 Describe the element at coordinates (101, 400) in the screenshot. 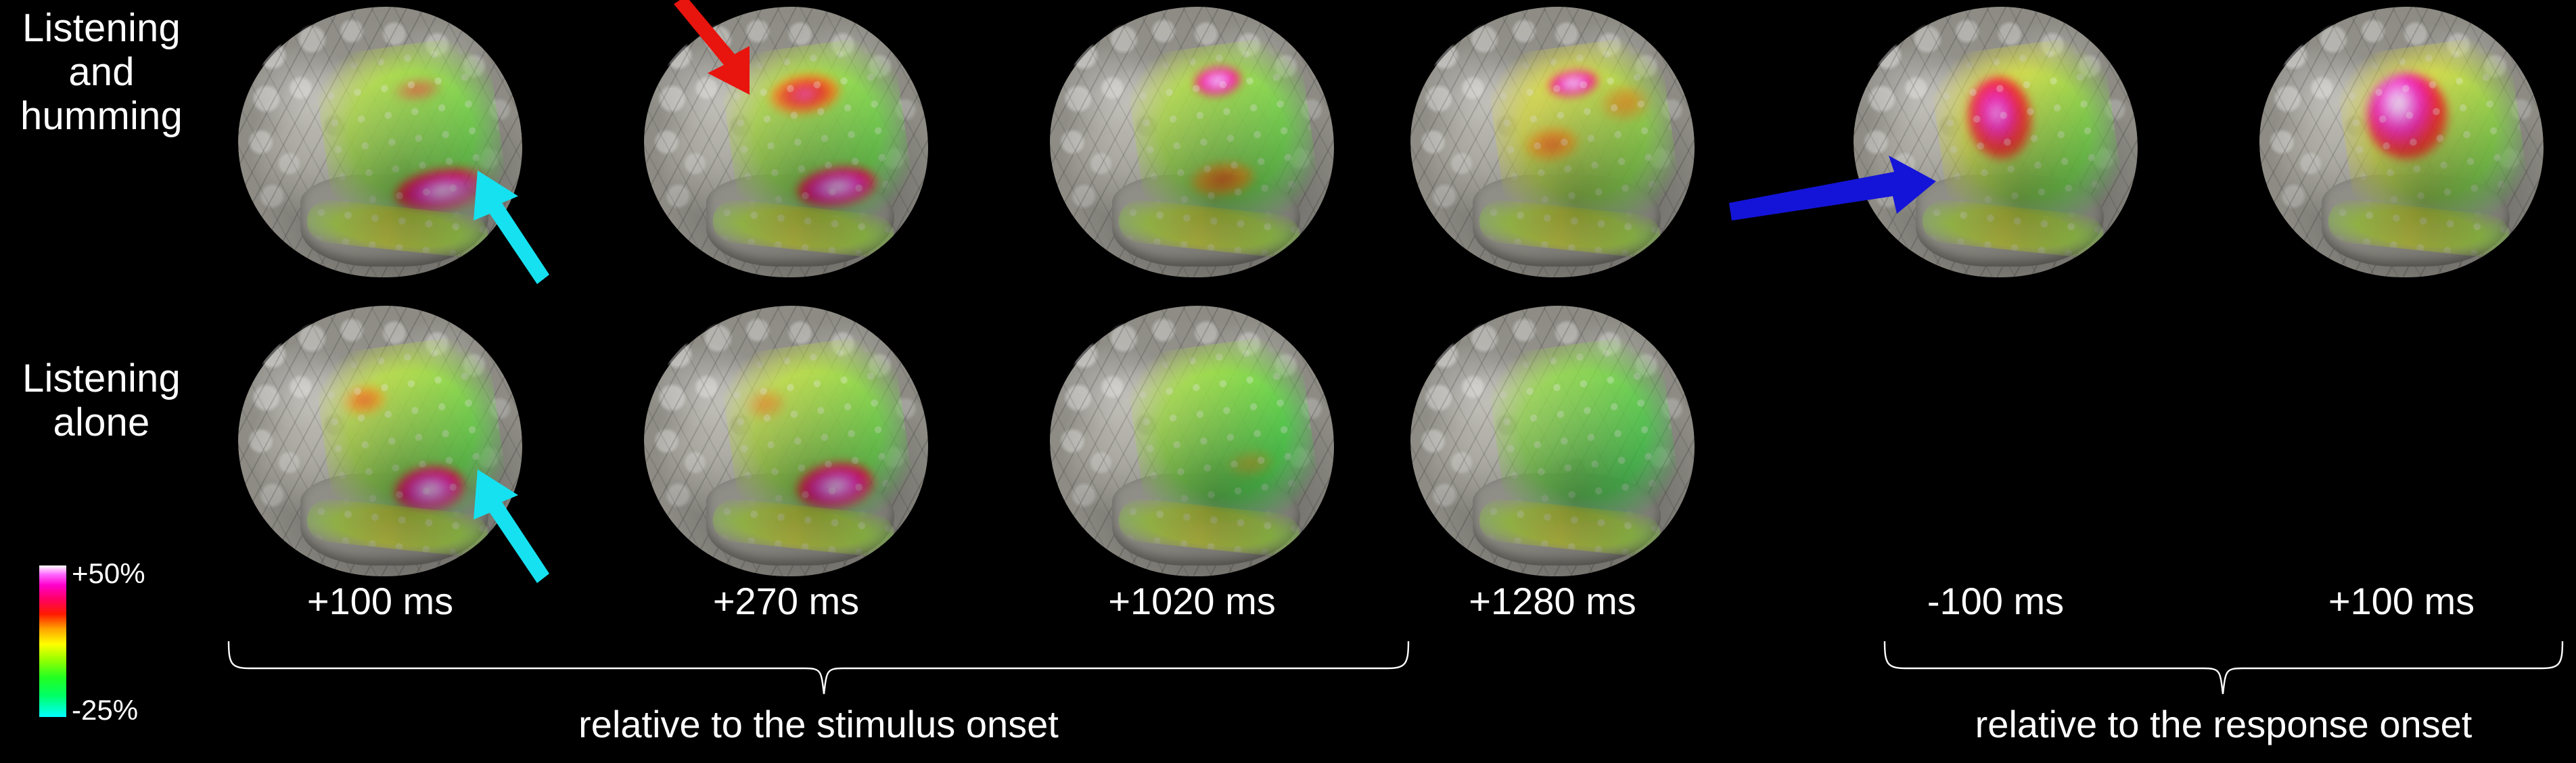

I see `row-label-listening-alone: Listening alone` at that location.